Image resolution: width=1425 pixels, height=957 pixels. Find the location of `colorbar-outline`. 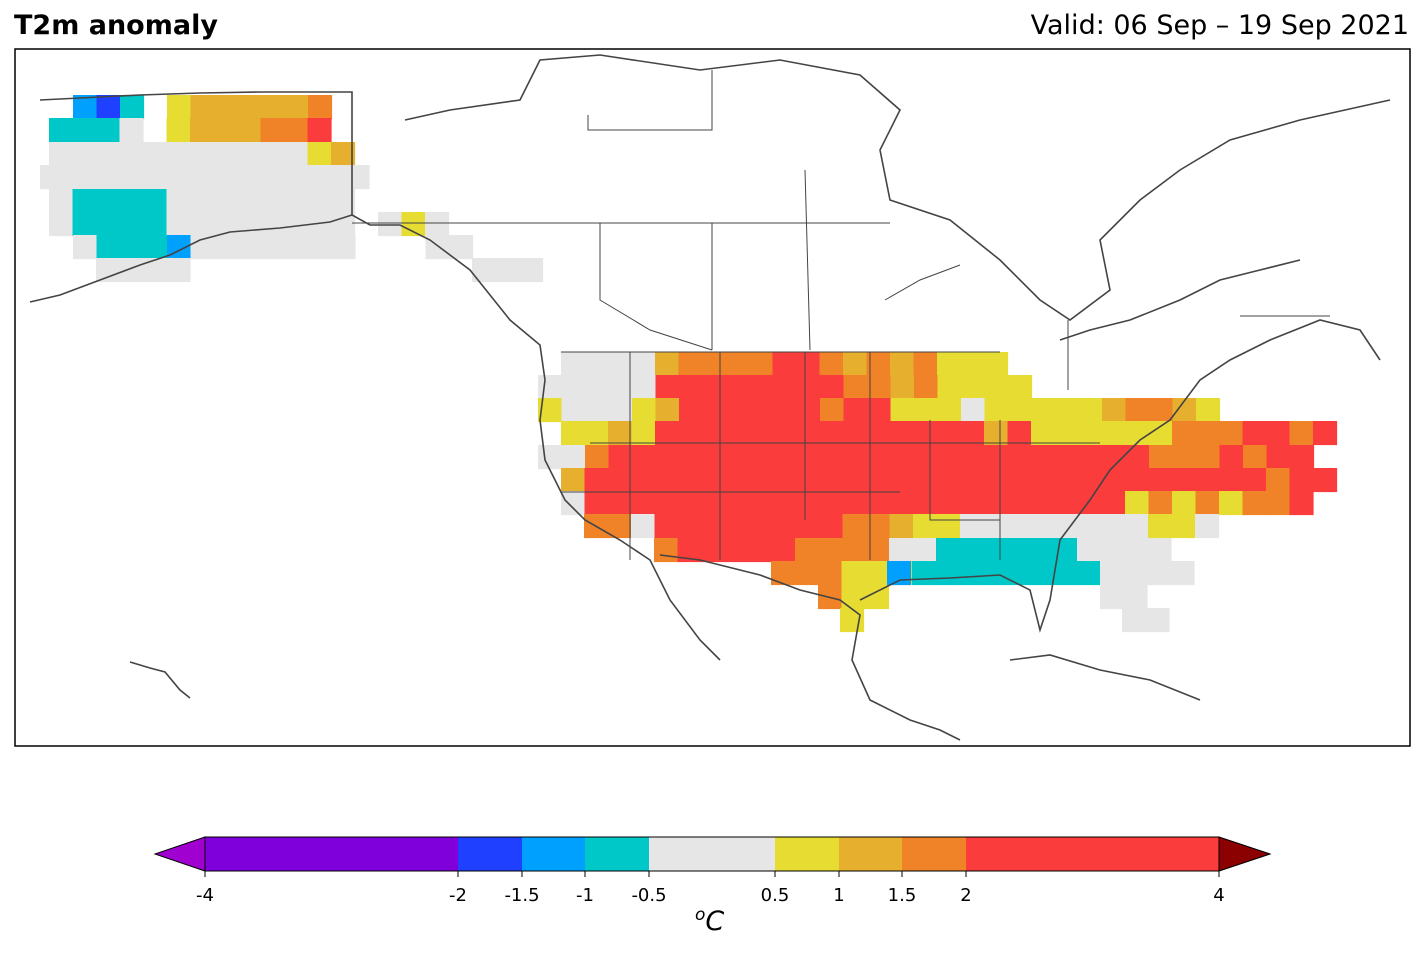

colorbar-outline is located at coordinates (712, 854).